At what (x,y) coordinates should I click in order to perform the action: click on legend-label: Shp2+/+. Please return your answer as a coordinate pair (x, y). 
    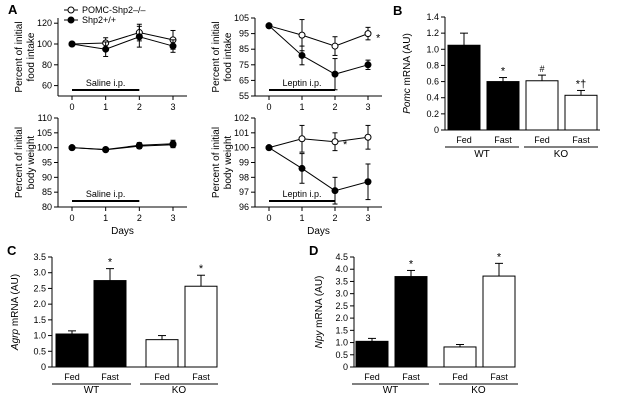
    Looking at the image, I should click on (99, 20).